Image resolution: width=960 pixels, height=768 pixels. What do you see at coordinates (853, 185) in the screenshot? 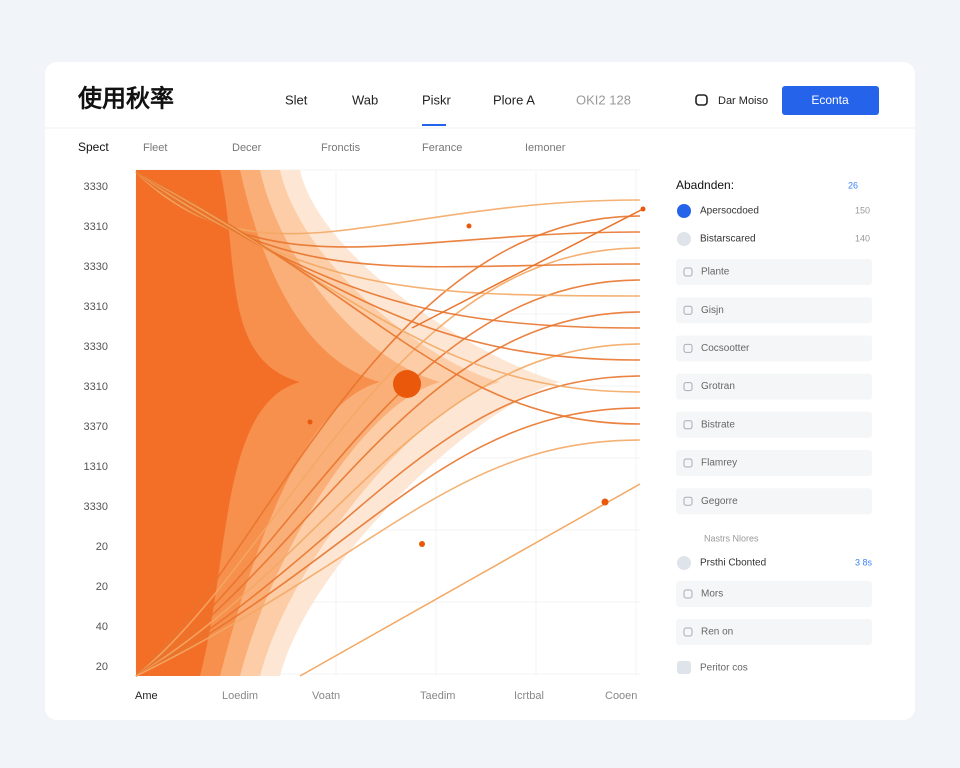
I see `panel-count: 26` at bounding box center [853, 185].